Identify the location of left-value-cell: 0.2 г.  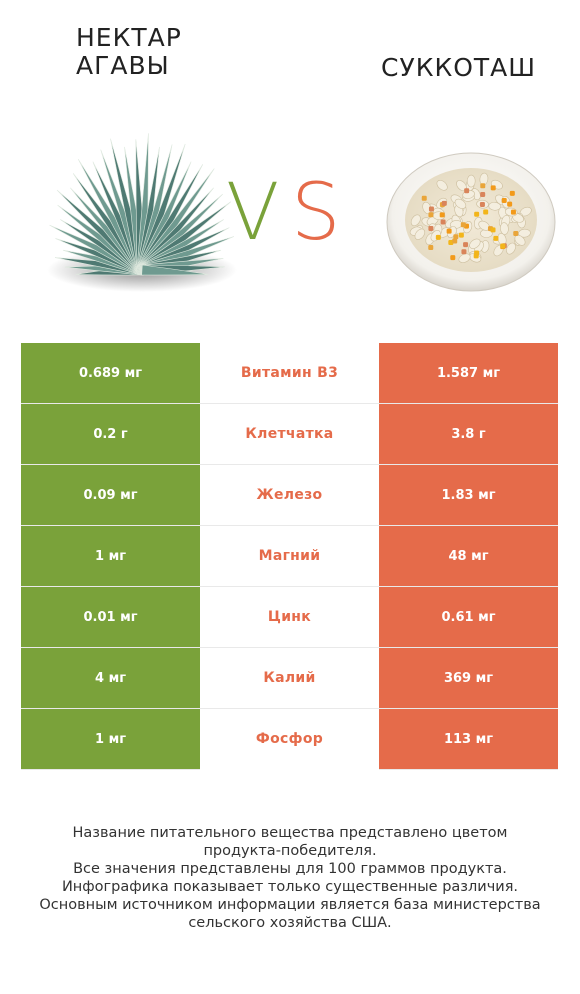
(110, 434).